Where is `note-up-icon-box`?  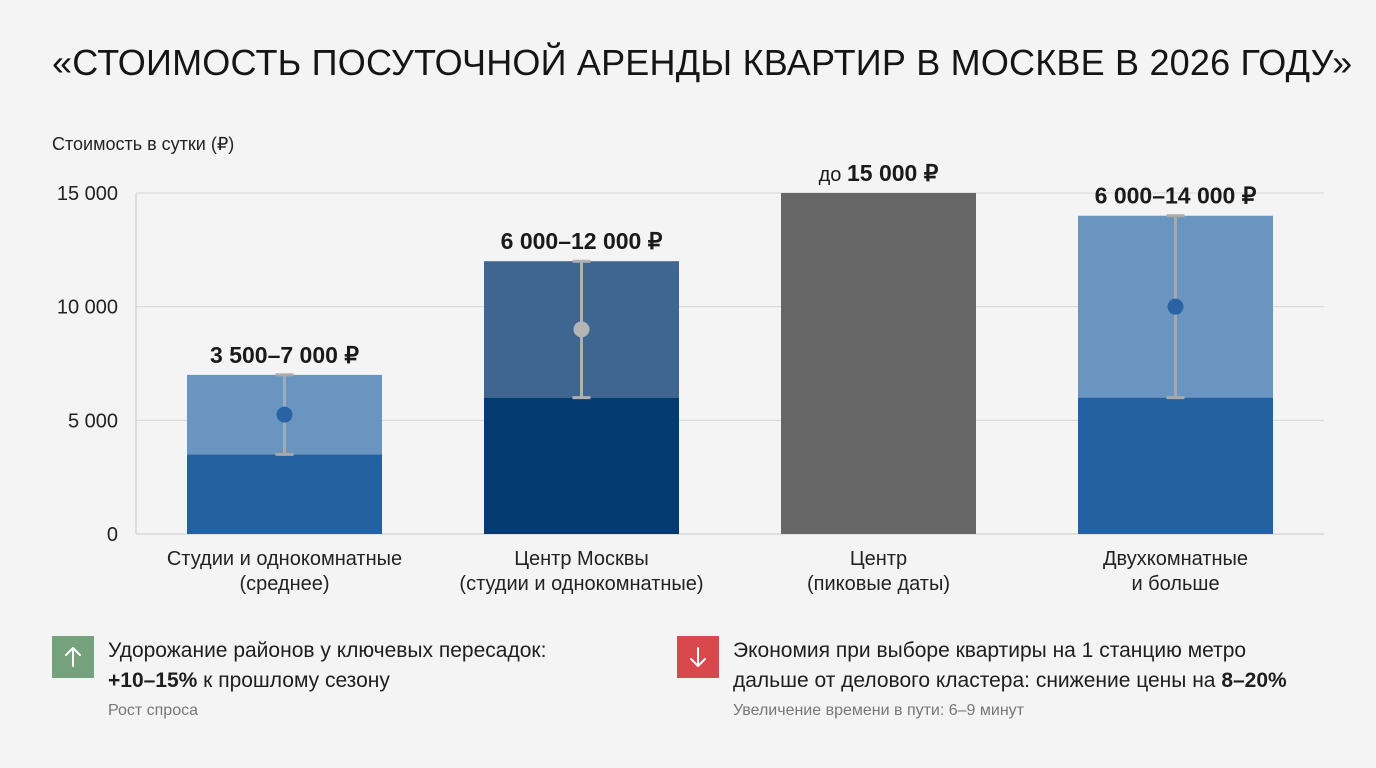 note-up-icon-box is located at coordinates (73, 657).